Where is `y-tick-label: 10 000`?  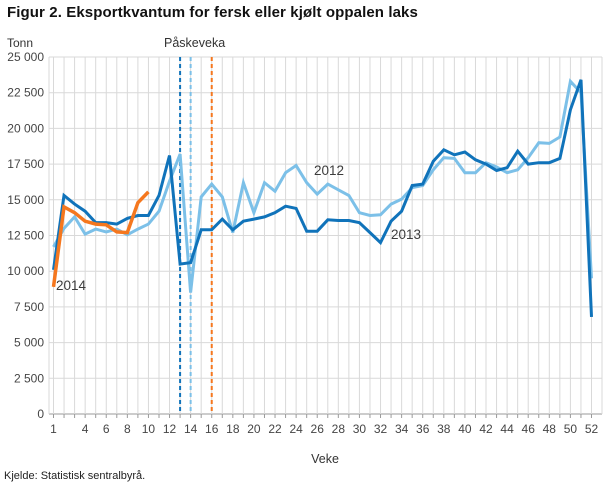
y-tick-label: 10 000 is located at coordinates (25, 271).